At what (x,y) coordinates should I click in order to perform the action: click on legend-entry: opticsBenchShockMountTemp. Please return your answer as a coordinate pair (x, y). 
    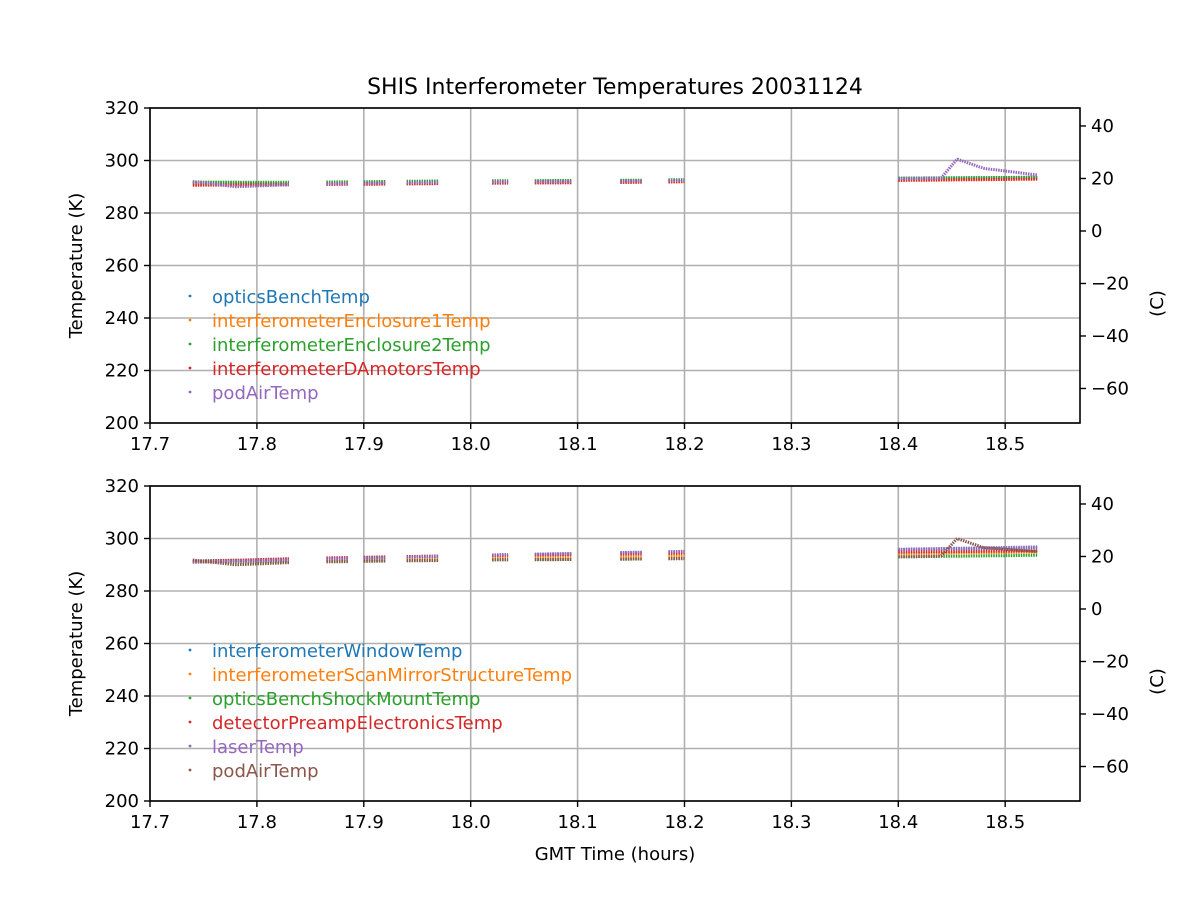
    Looking at the image, I should click on (346, 699).